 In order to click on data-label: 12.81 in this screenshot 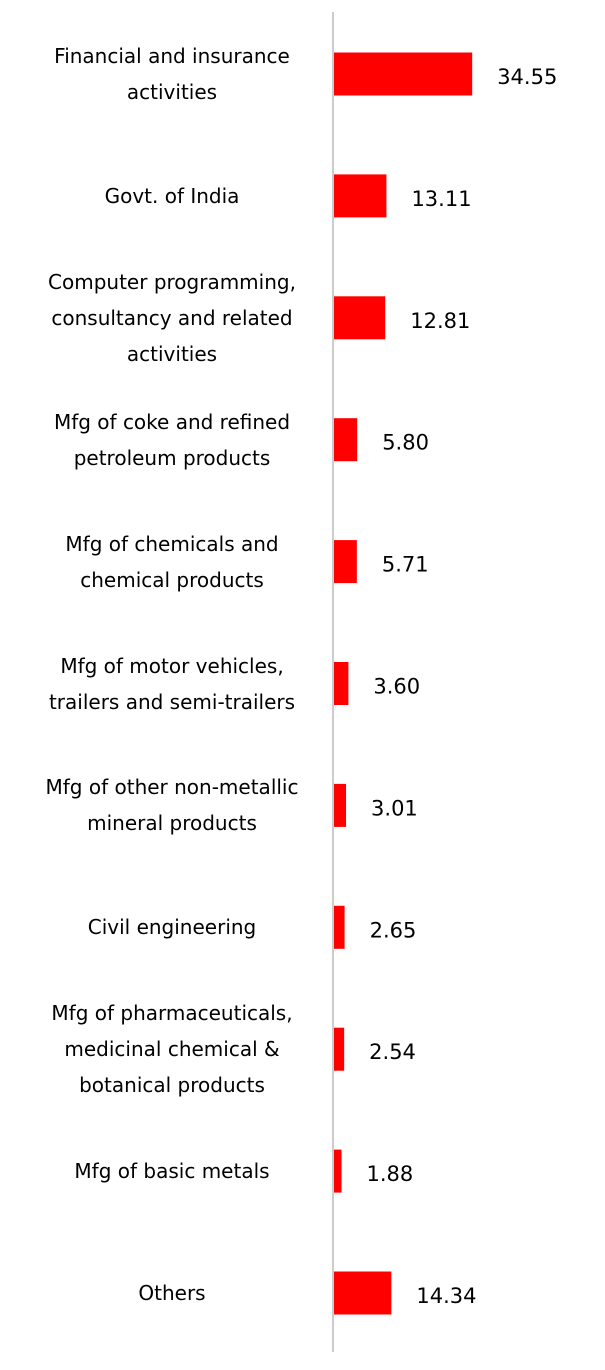, I will do `click(440, 321)`.